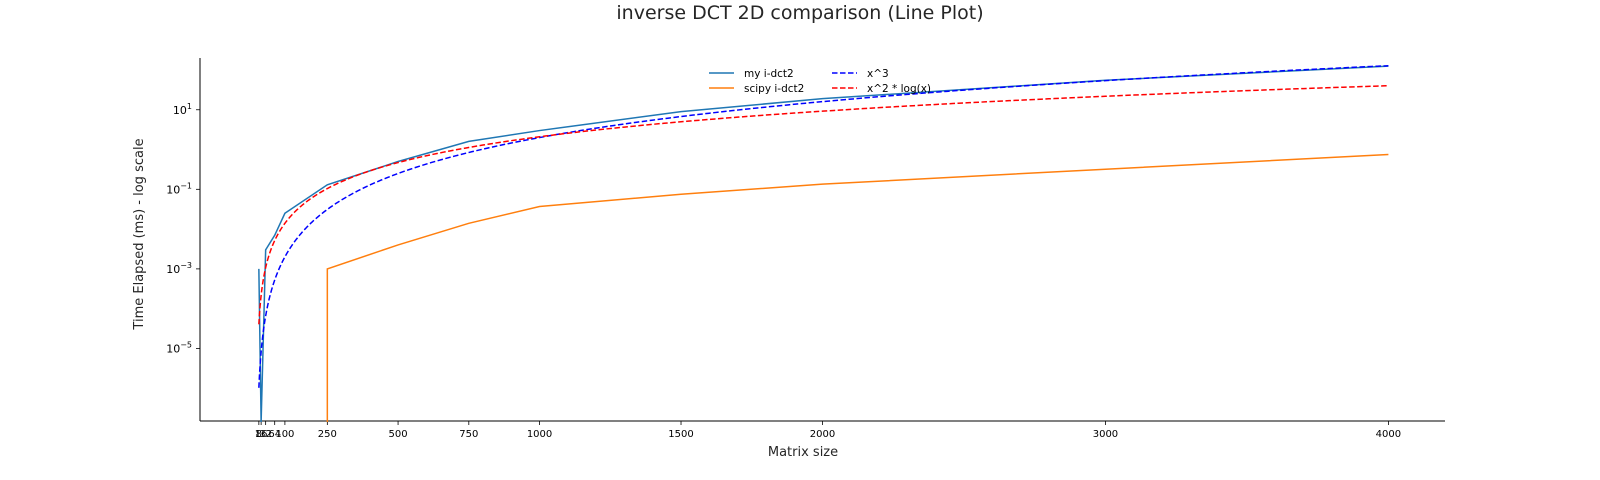 The image size is (1600, 480). Describe the element at coordinates (182, 109) in the screenshot. I see `y-tick-label: 10¹` at that location.